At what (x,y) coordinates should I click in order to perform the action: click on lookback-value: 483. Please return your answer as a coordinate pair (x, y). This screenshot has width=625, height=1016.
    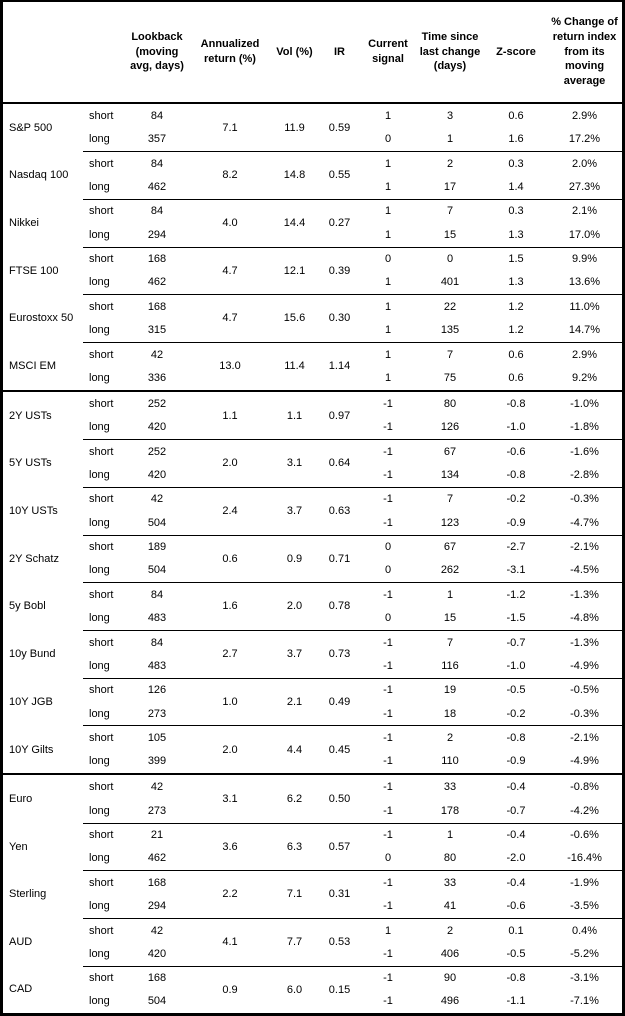
    Looking at the image, I should click on (157, 618).